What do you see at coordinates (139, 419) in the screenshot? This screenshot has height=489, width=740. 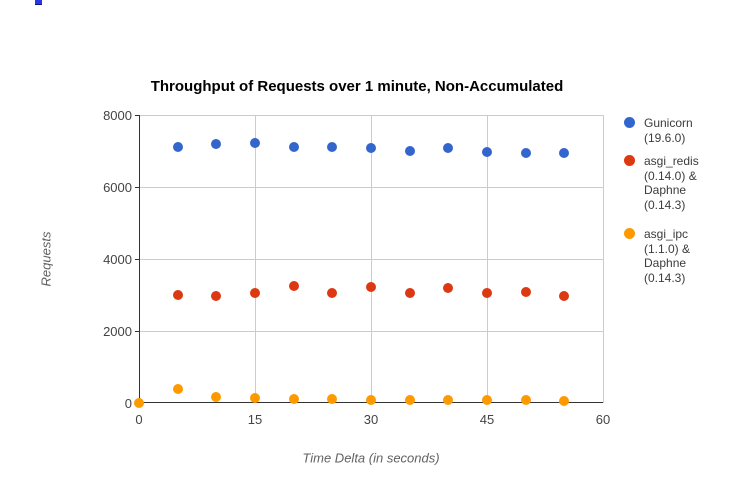 I see `x-tick-label: 0` at bounding box center [139, 419].